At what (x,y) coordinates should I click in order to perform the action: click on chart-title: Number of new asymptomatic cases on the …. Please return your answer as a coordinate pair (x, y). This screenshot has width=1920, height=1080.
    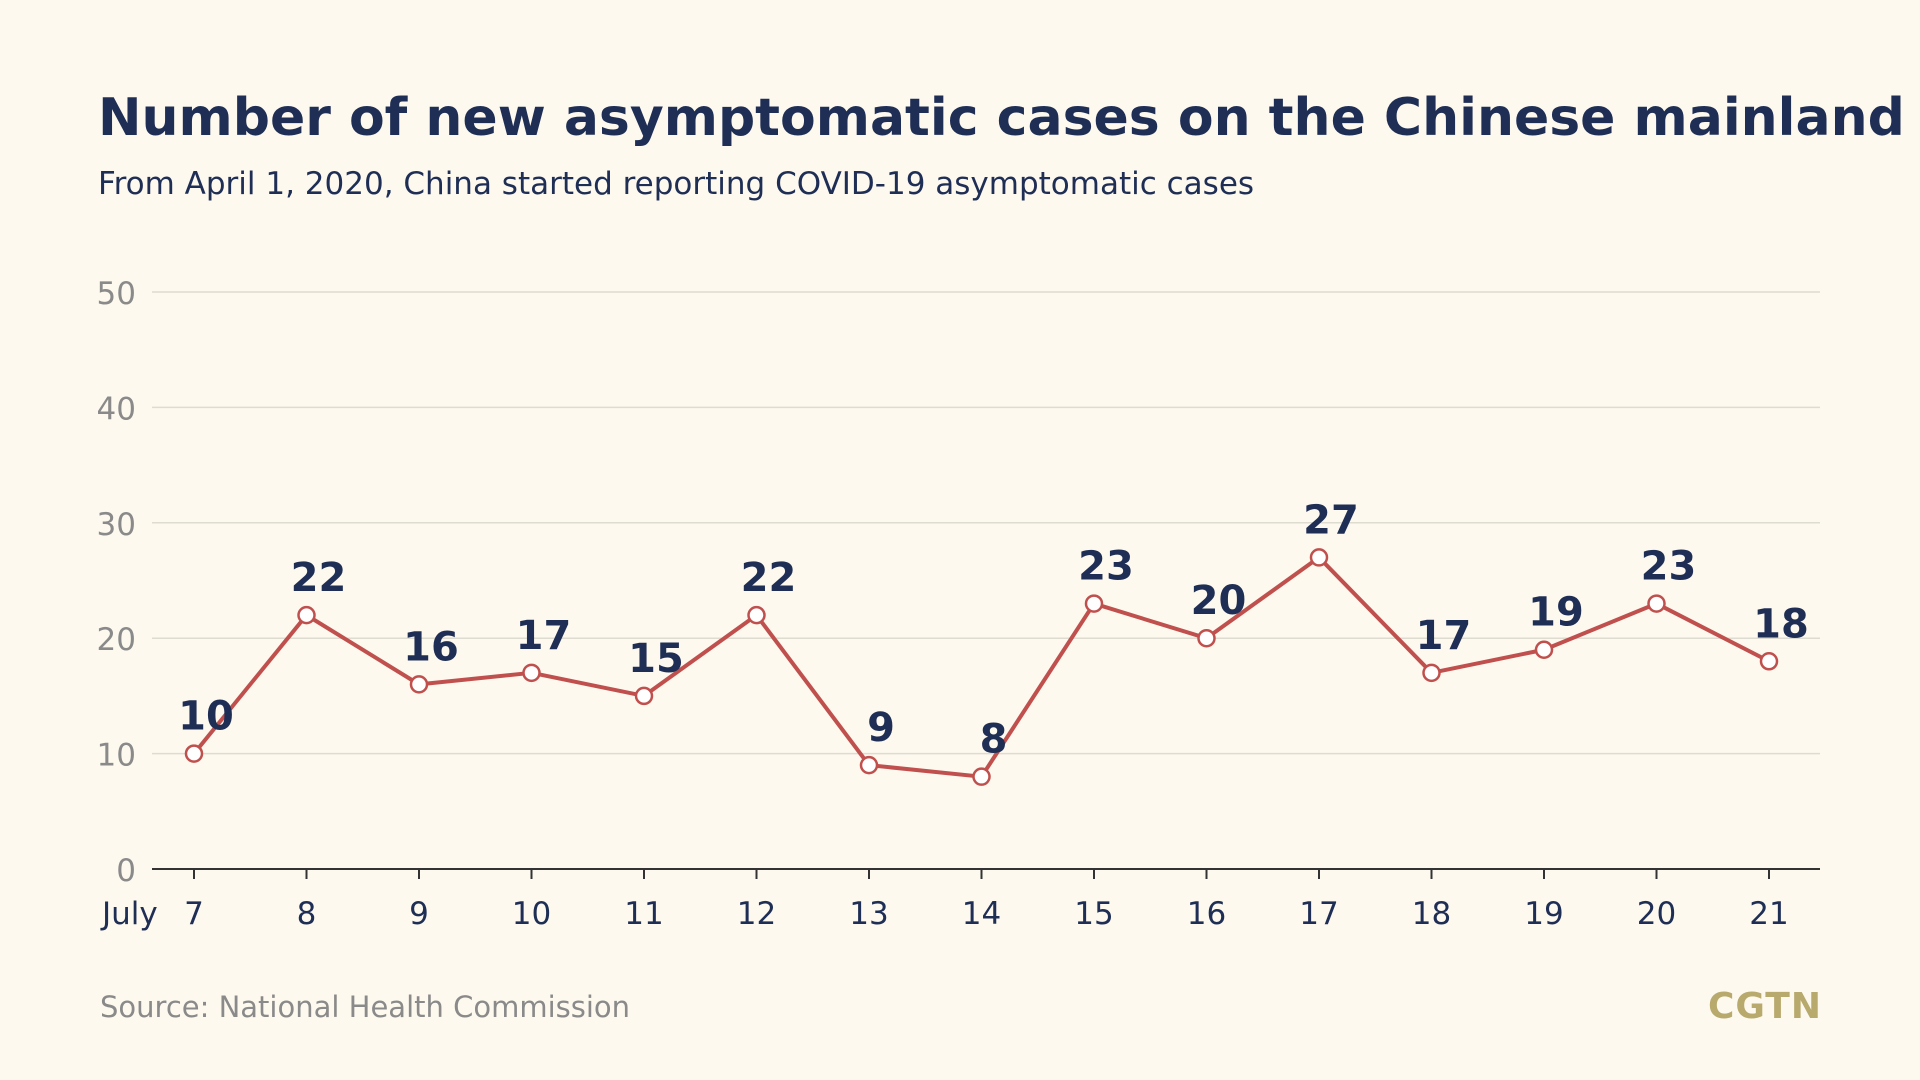
    Looking at the image, I should click on (1001, 118).